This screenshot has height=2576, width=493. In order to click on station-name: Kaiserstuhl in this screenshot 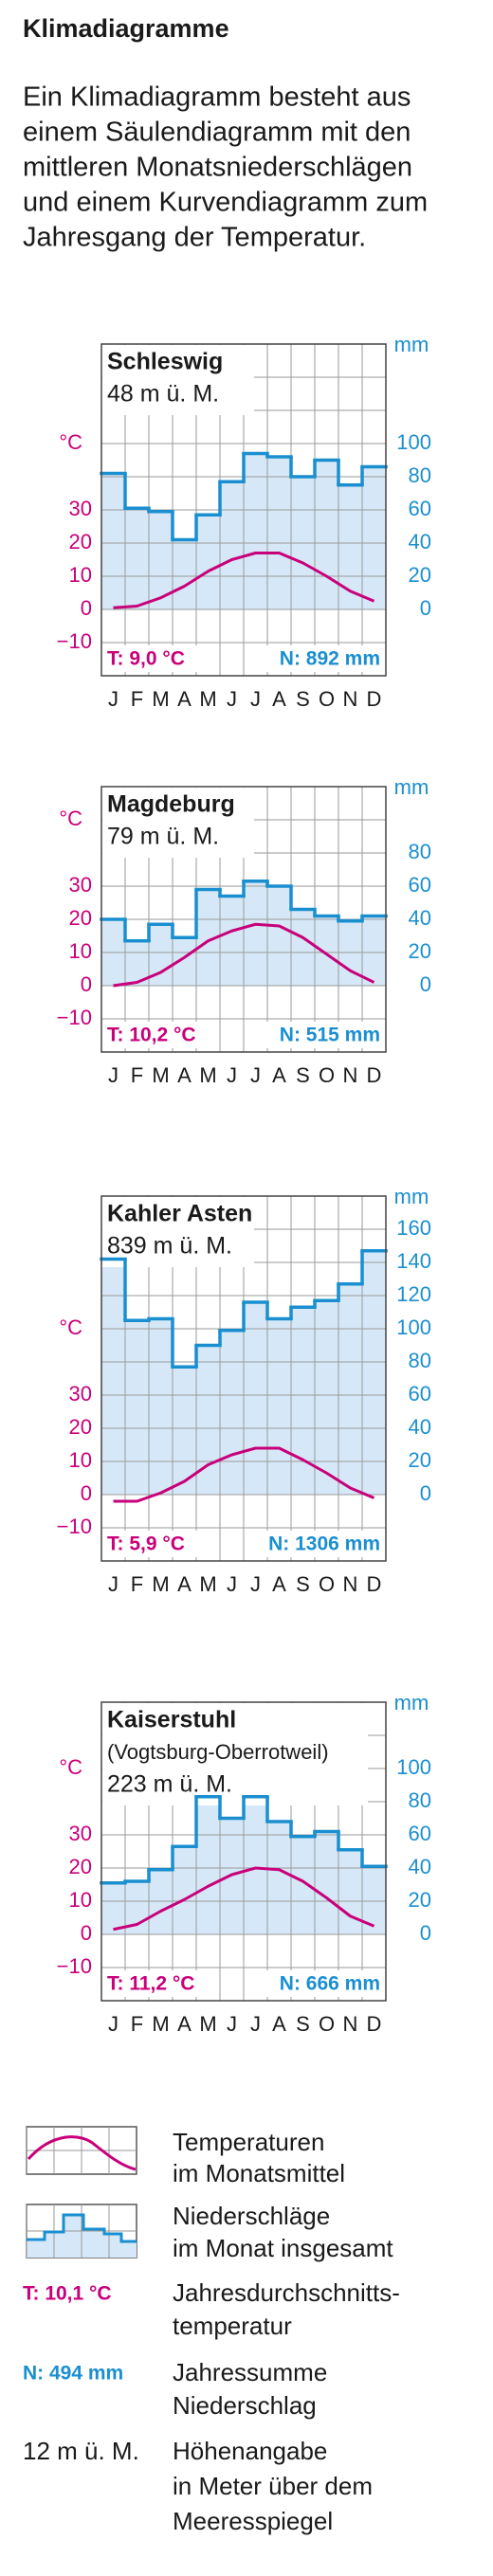, I will do `click(171, 1720)`.